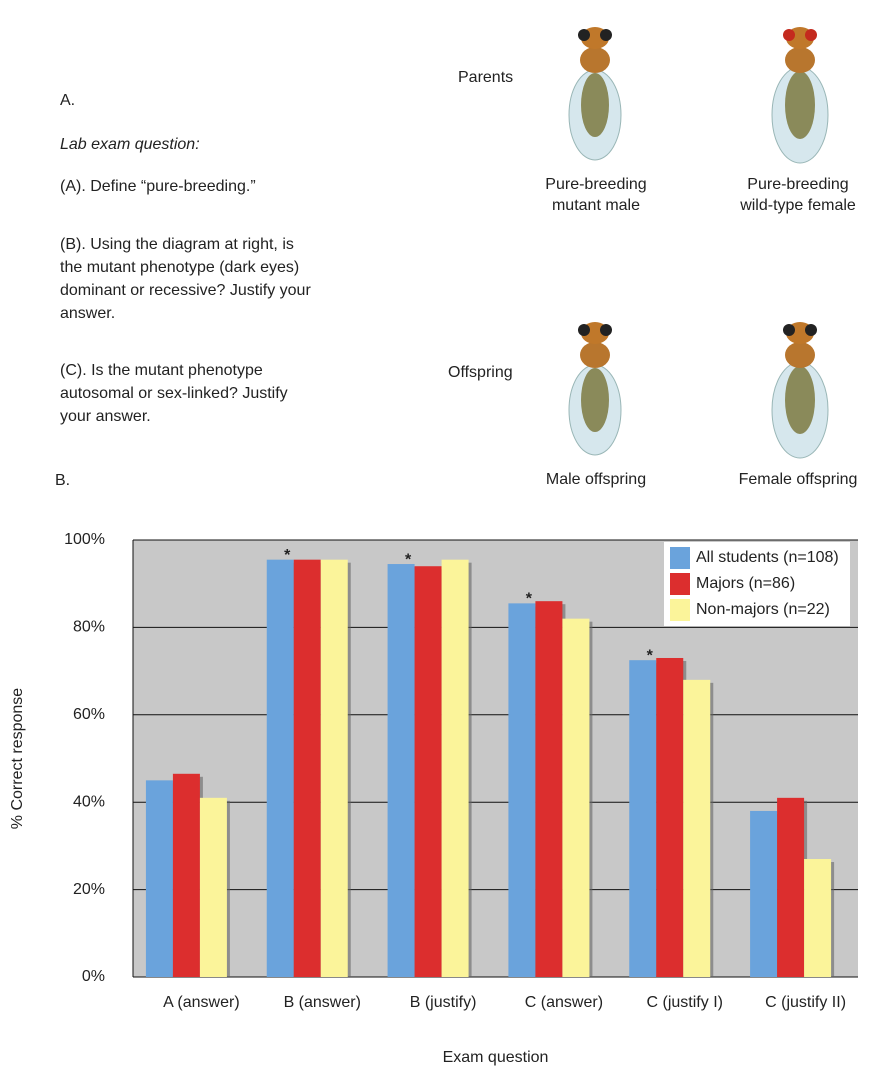 The width and height of the screenshot is (869, 1077). I want to click on y-tick-label: 20%, so click(89, 889).